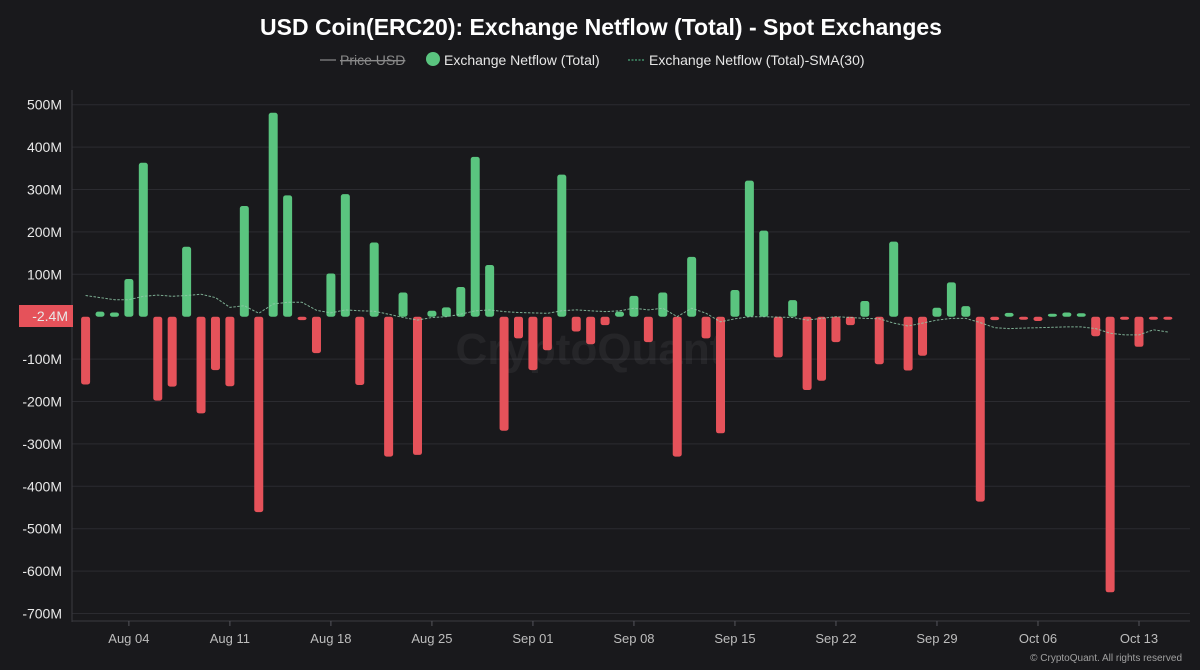  Describe the element at coordinates (42, 571) in the screenshot. I see `y-tick-label: -600M` at that location.